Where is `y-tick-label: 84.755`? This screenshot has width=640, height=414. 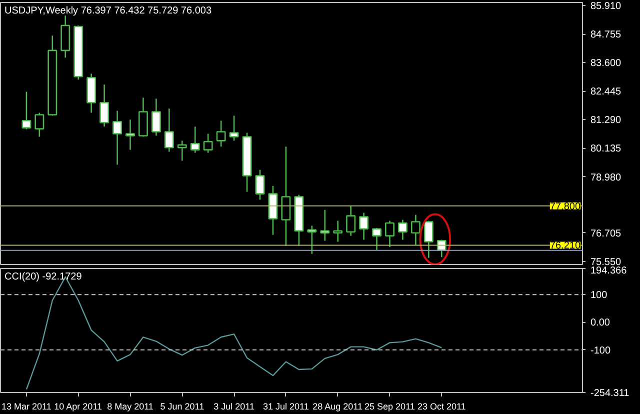
y-tick-label: 84.755 is located at coordinates (606, 35).